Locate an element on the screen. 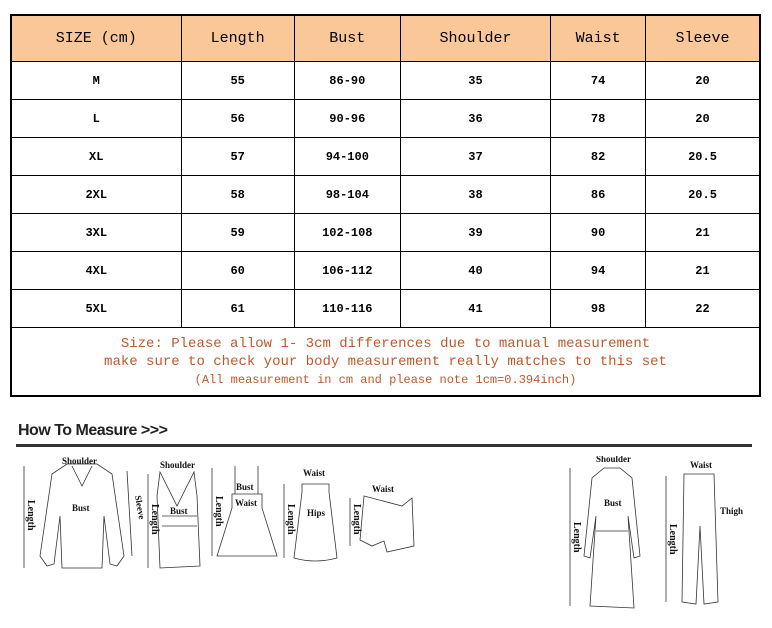 This screenshot has height=628, width=772. shorts-diagram-icon: Waist Length is located at coordinates (382, 518).